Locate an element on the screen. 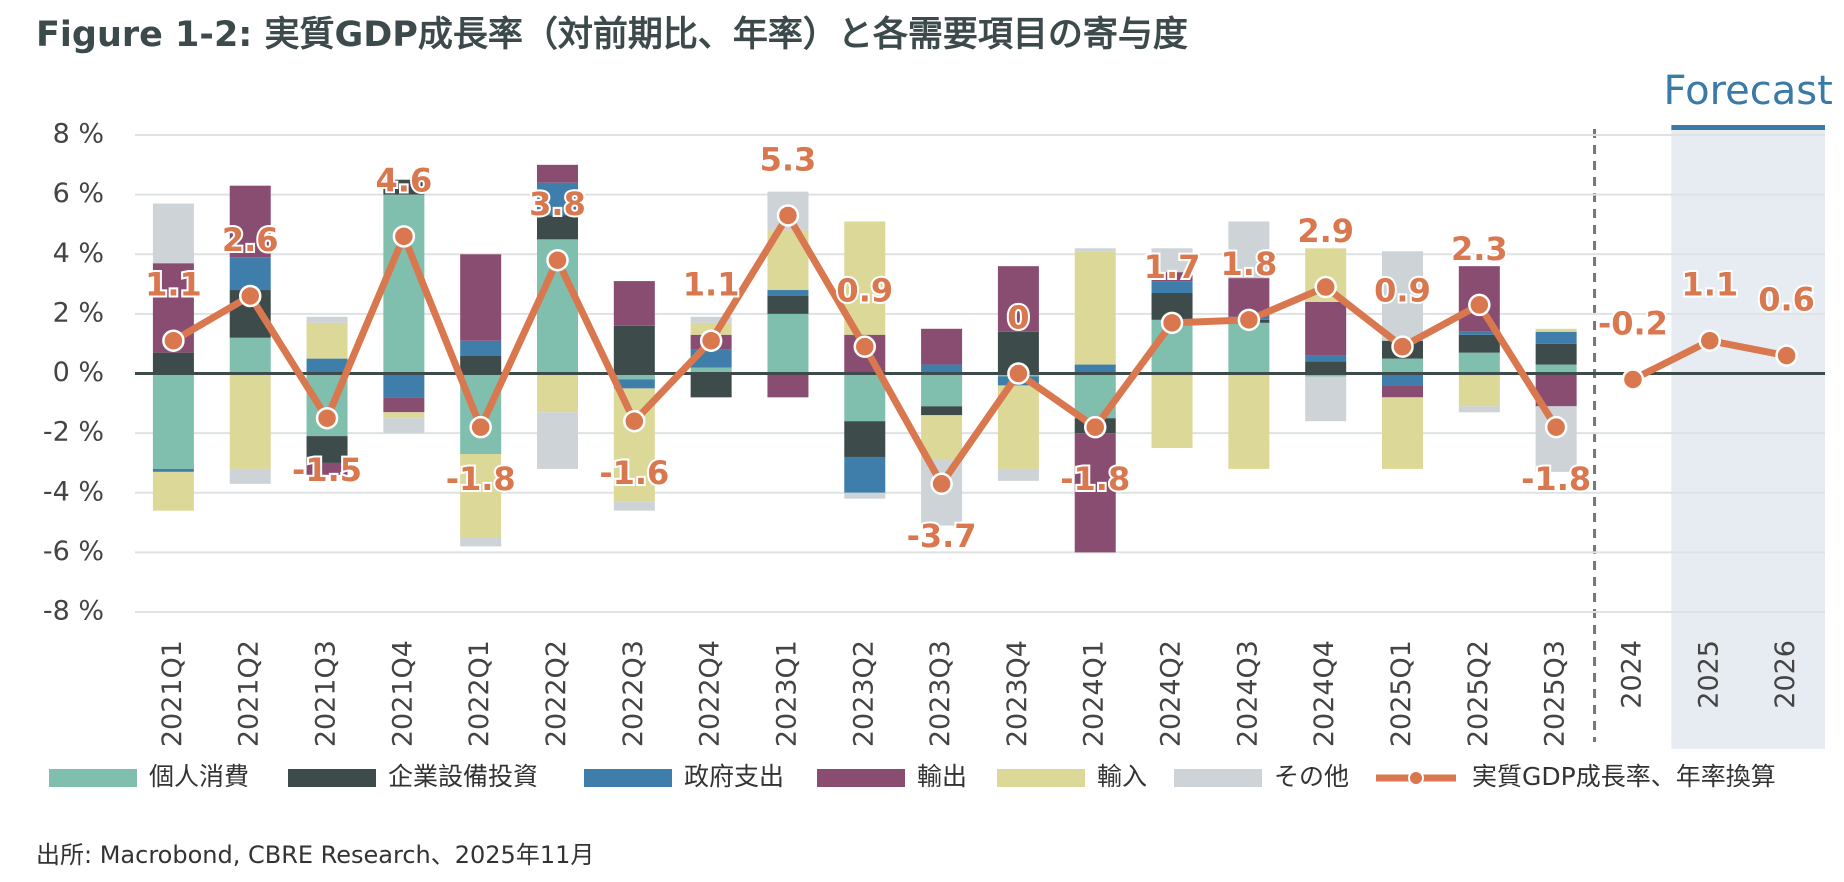  legend-label: その他 is located at coordinates (1311, 776).